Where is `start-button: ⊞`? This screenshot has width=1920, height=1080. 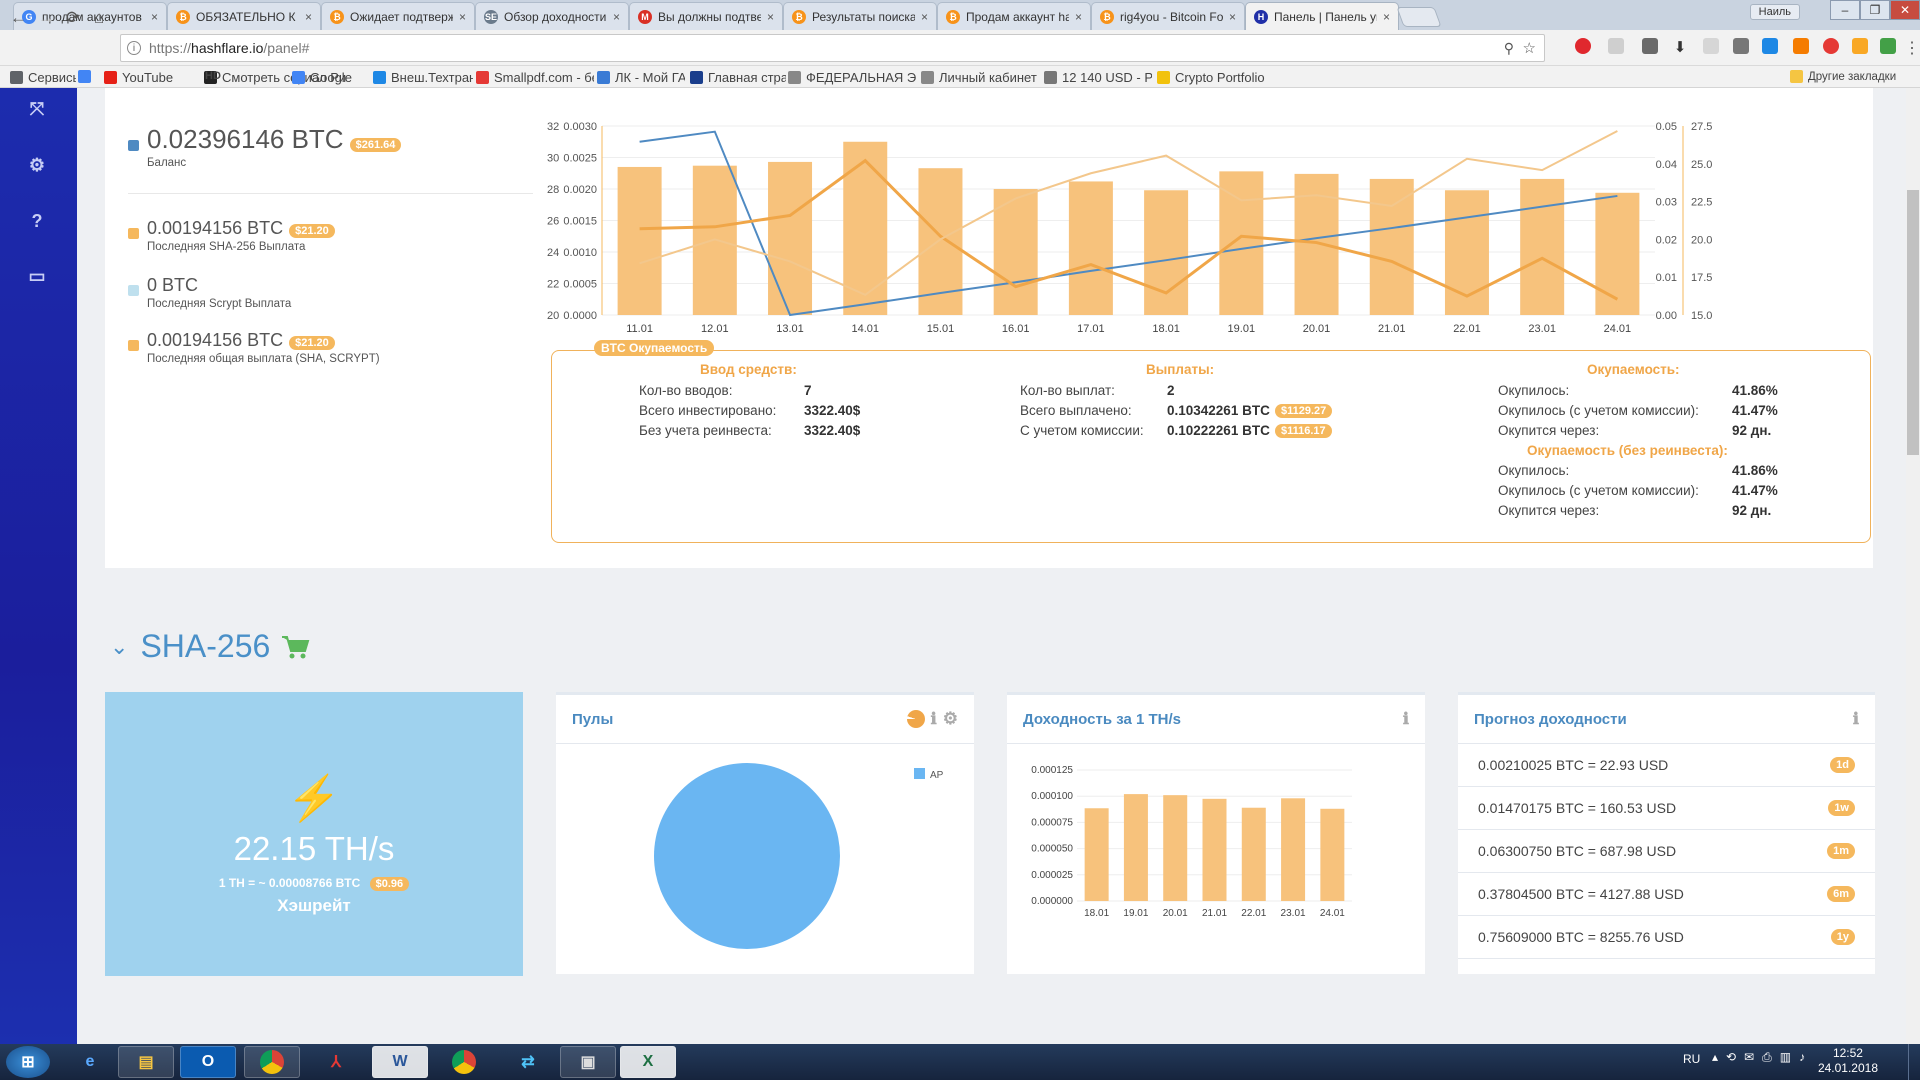 start-button: ⊞ is located at coordinates (28, 1062).